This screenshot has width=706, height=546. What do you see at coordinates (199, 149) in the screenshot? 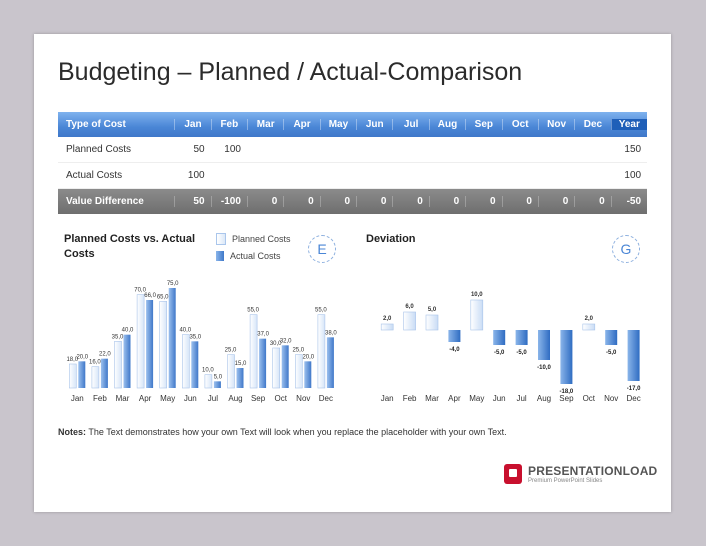
I see `table-cell: 50` at bounding box center [199, 149].